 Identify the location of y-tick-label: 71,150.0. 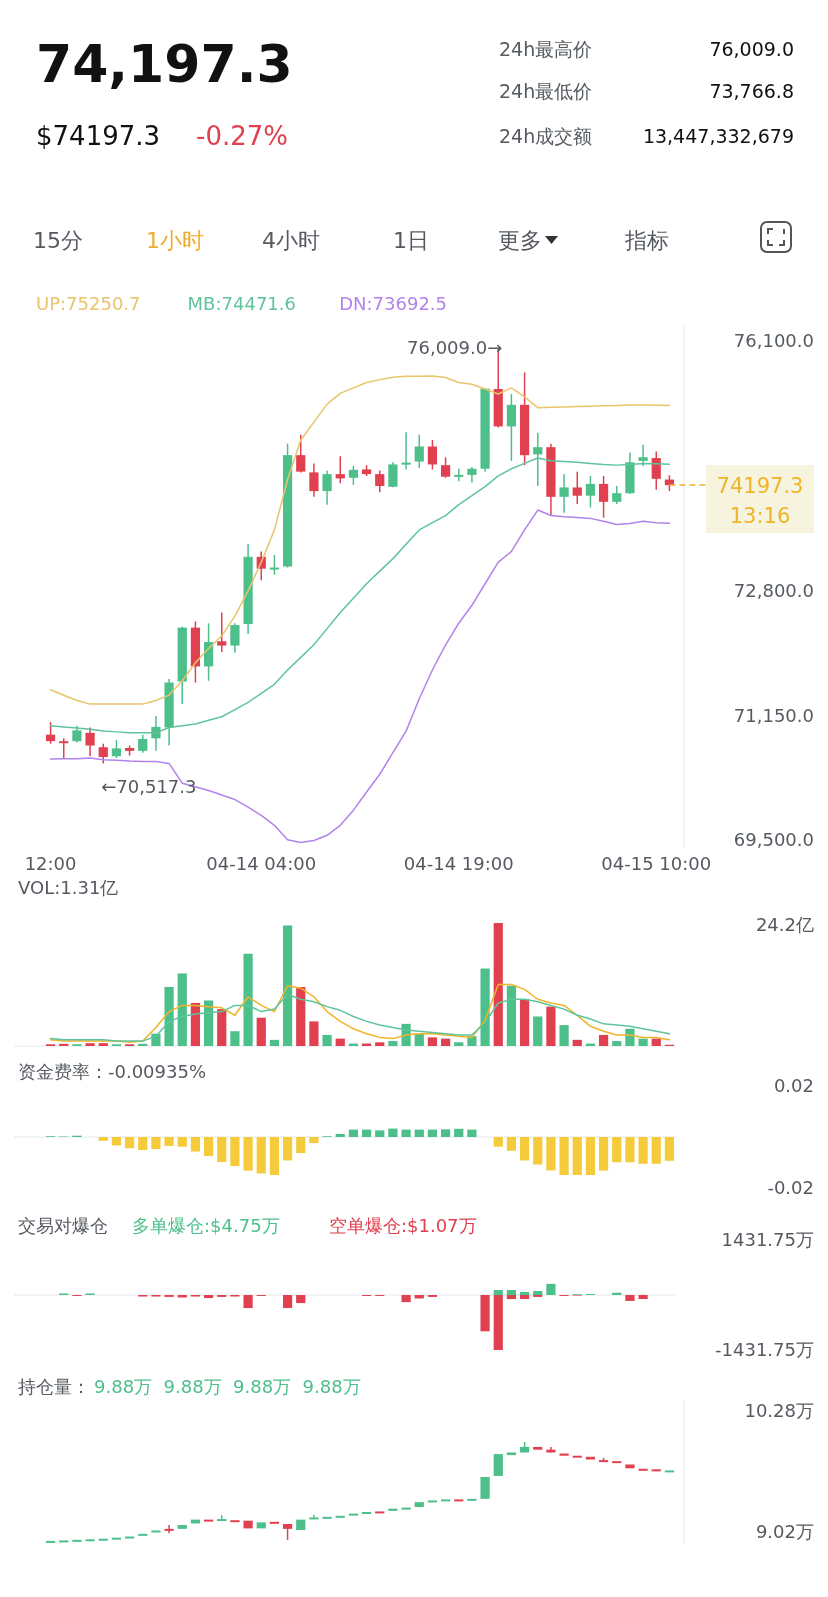
(773, 715).